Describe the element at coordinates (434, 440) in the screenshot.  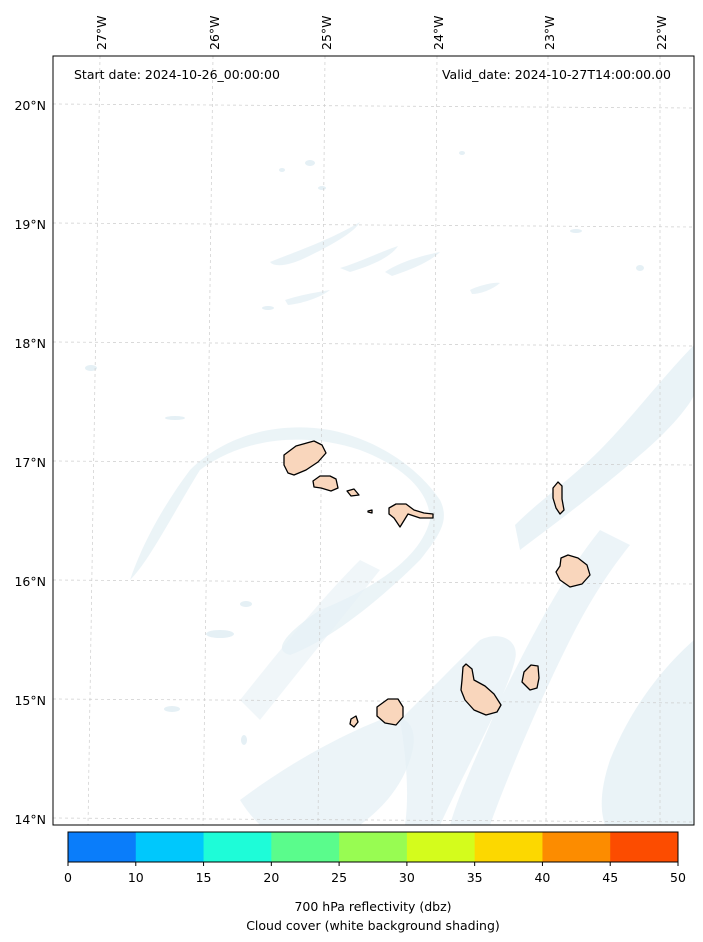
I see `gridline-lon-24w` at that location.